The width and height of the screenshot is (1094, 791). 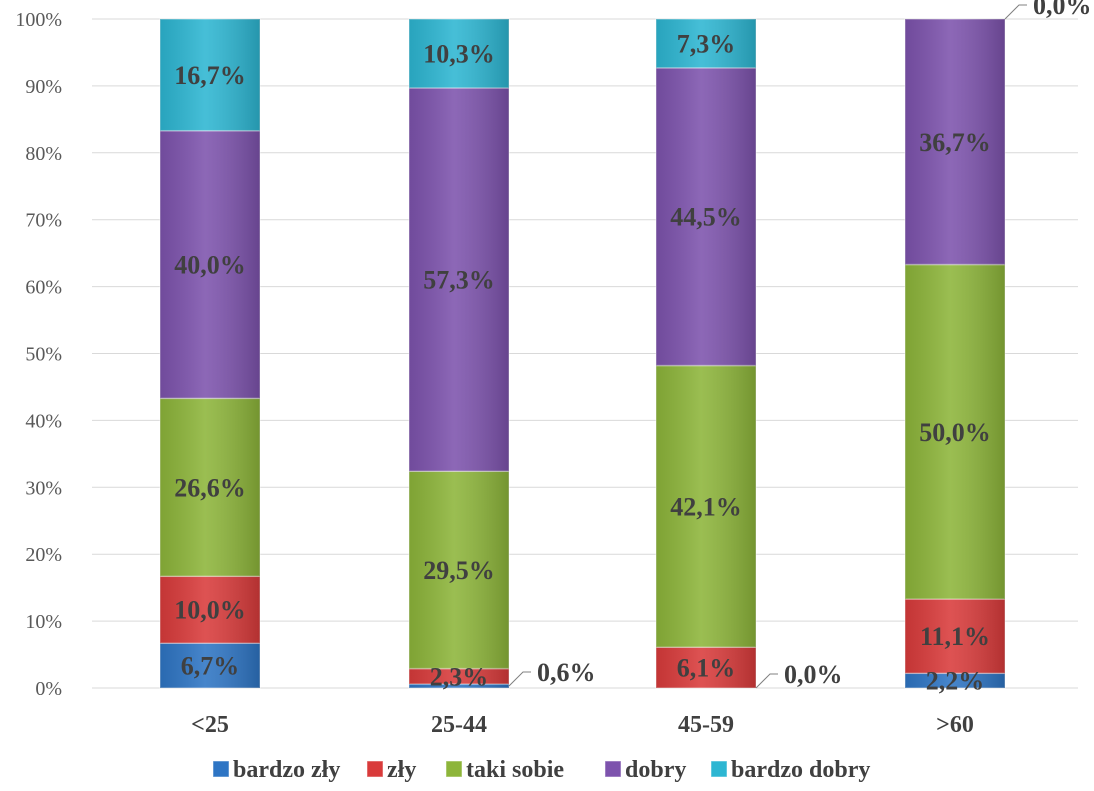 I want to click on x-tick-label: <25, so click(x=210, y=725).